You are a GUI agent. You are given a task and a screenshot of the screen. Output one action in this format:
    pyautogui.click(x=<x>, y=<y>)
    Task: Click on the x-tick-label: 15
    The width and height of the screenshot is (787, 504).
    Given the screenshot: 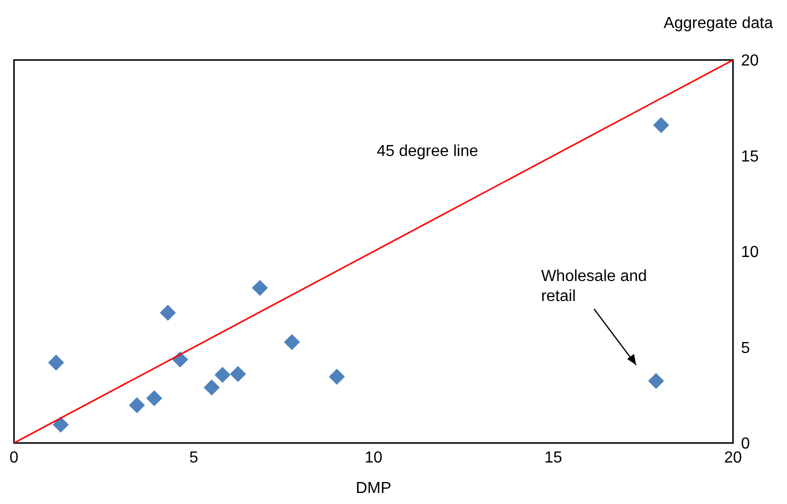 What is the action you would take?
    pyautogui.click(x=553, y=457)
    